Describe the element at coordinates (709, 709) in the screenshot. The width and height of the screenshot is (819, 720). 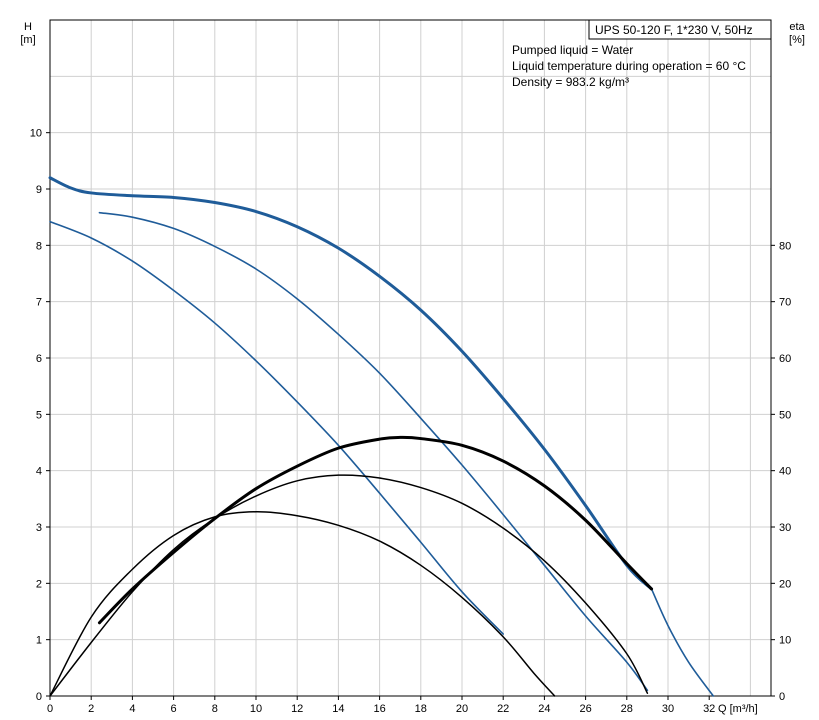
I see `x-tick-label: 32` at that location.